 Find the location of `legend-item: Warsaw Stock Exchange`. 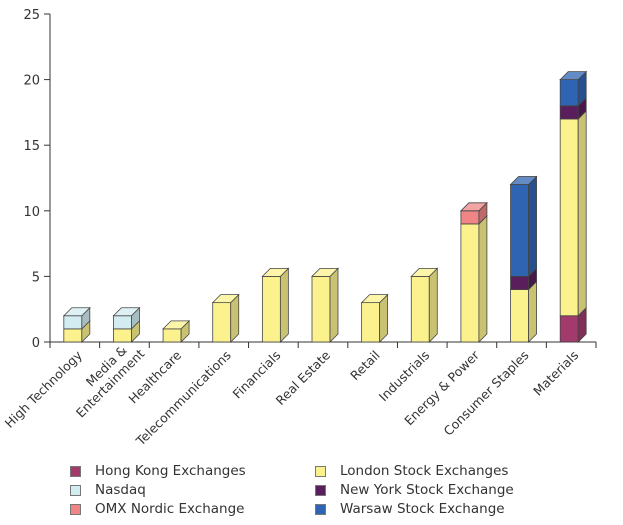

legend-item: Warsaw Stock Exchange is located at coordinates (410, 509).